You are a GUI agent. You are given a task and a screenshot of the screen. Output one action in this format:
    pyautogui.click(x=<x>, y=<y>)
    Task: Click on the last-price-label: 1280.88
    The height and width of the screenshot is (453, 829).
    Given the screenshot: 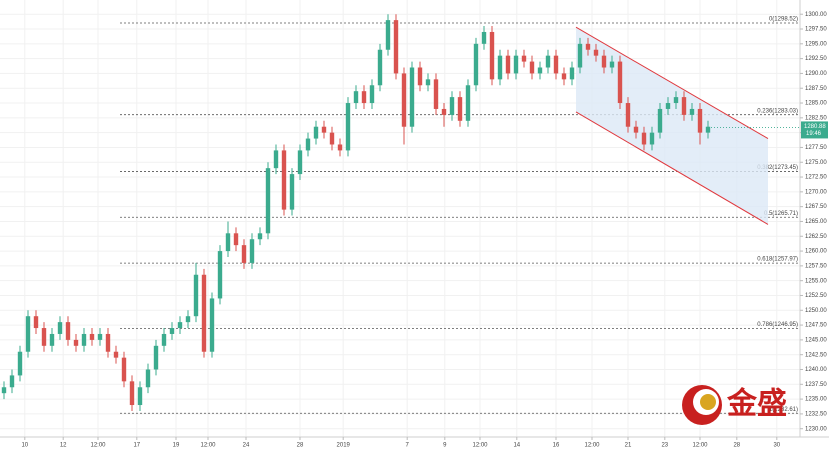 What is the action you would take?
    pyautogui.click(x=815, y=127)
    